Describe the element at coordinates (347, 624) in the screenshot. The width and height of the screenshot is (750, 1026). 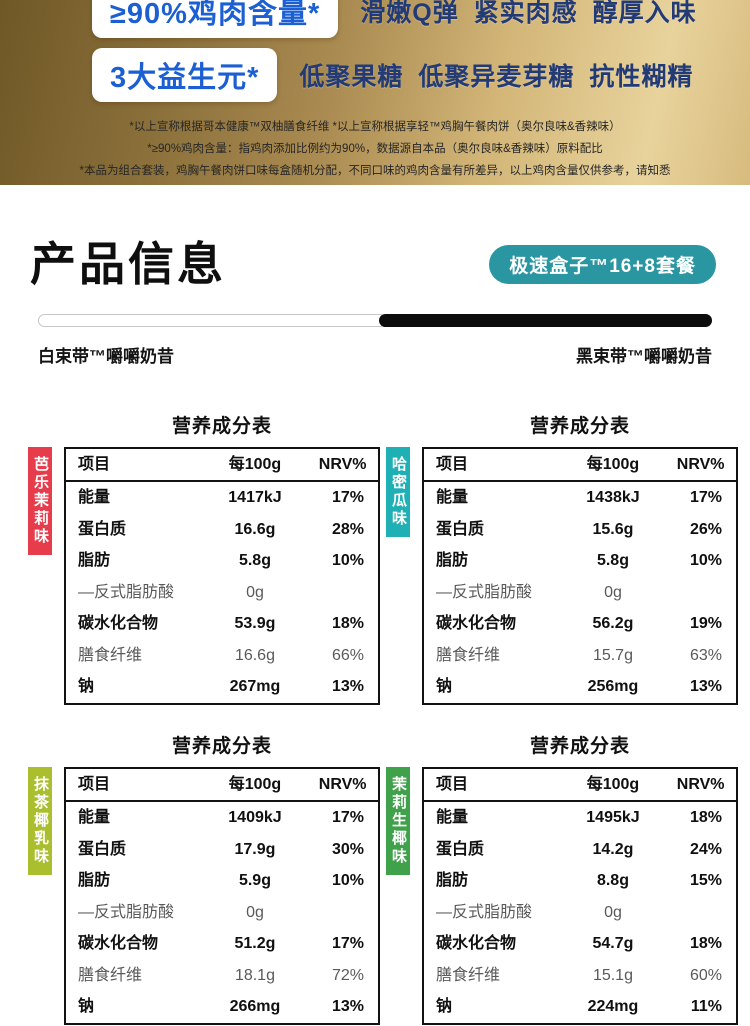
I see `cell: 18%` at that location.